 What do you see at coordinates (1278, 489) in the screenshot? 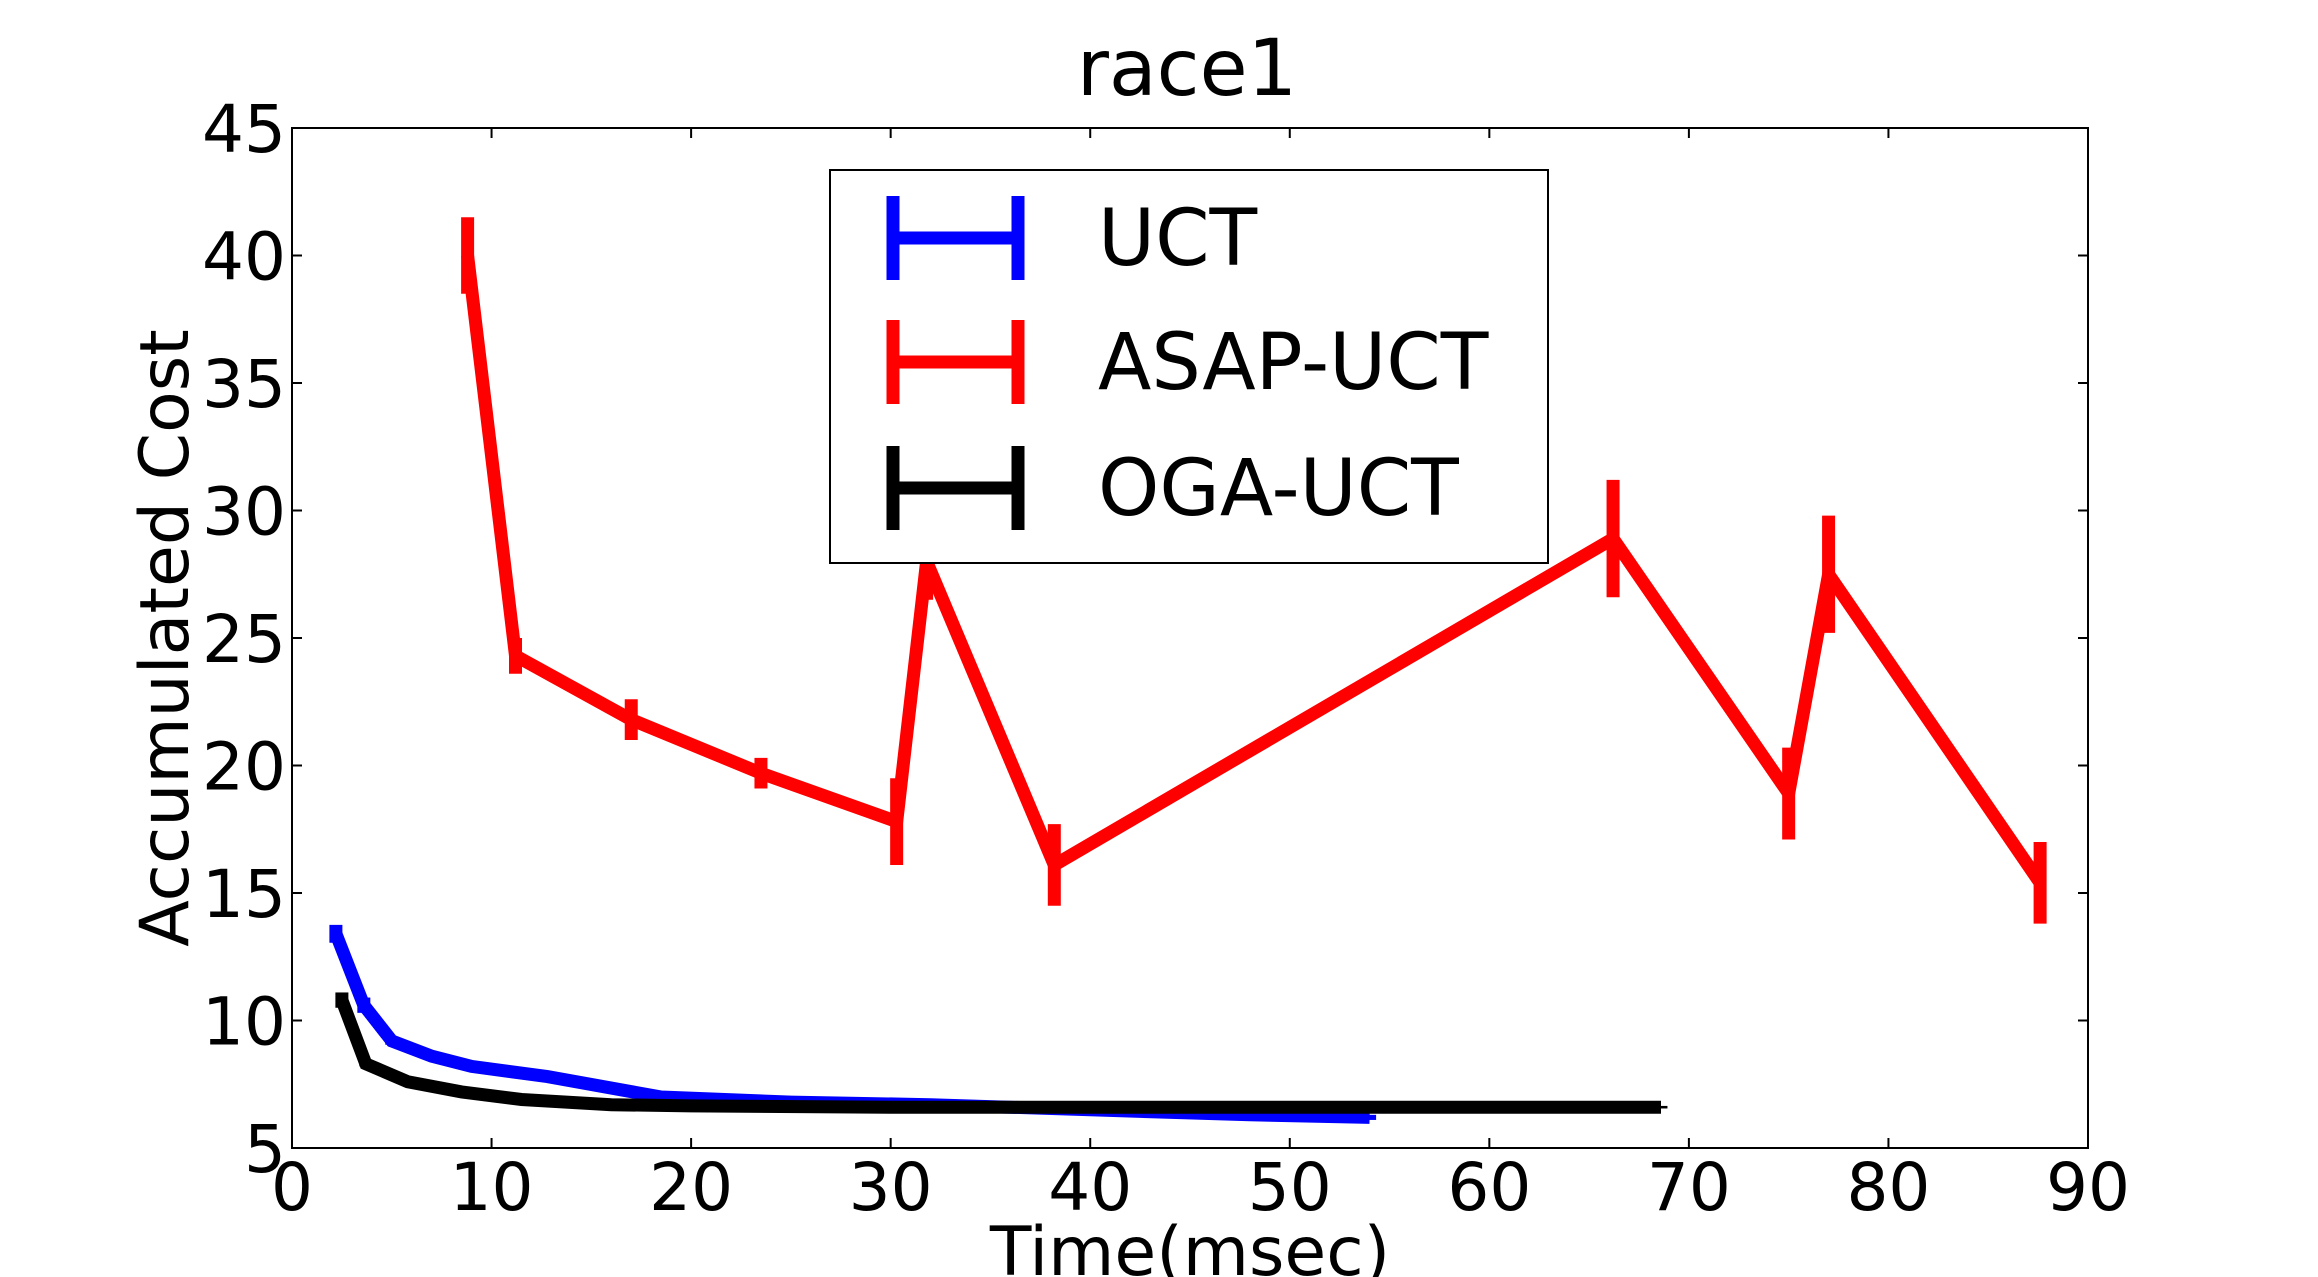
I see `legend-label: OGA-UCT` at bounding box center [1278, 489].